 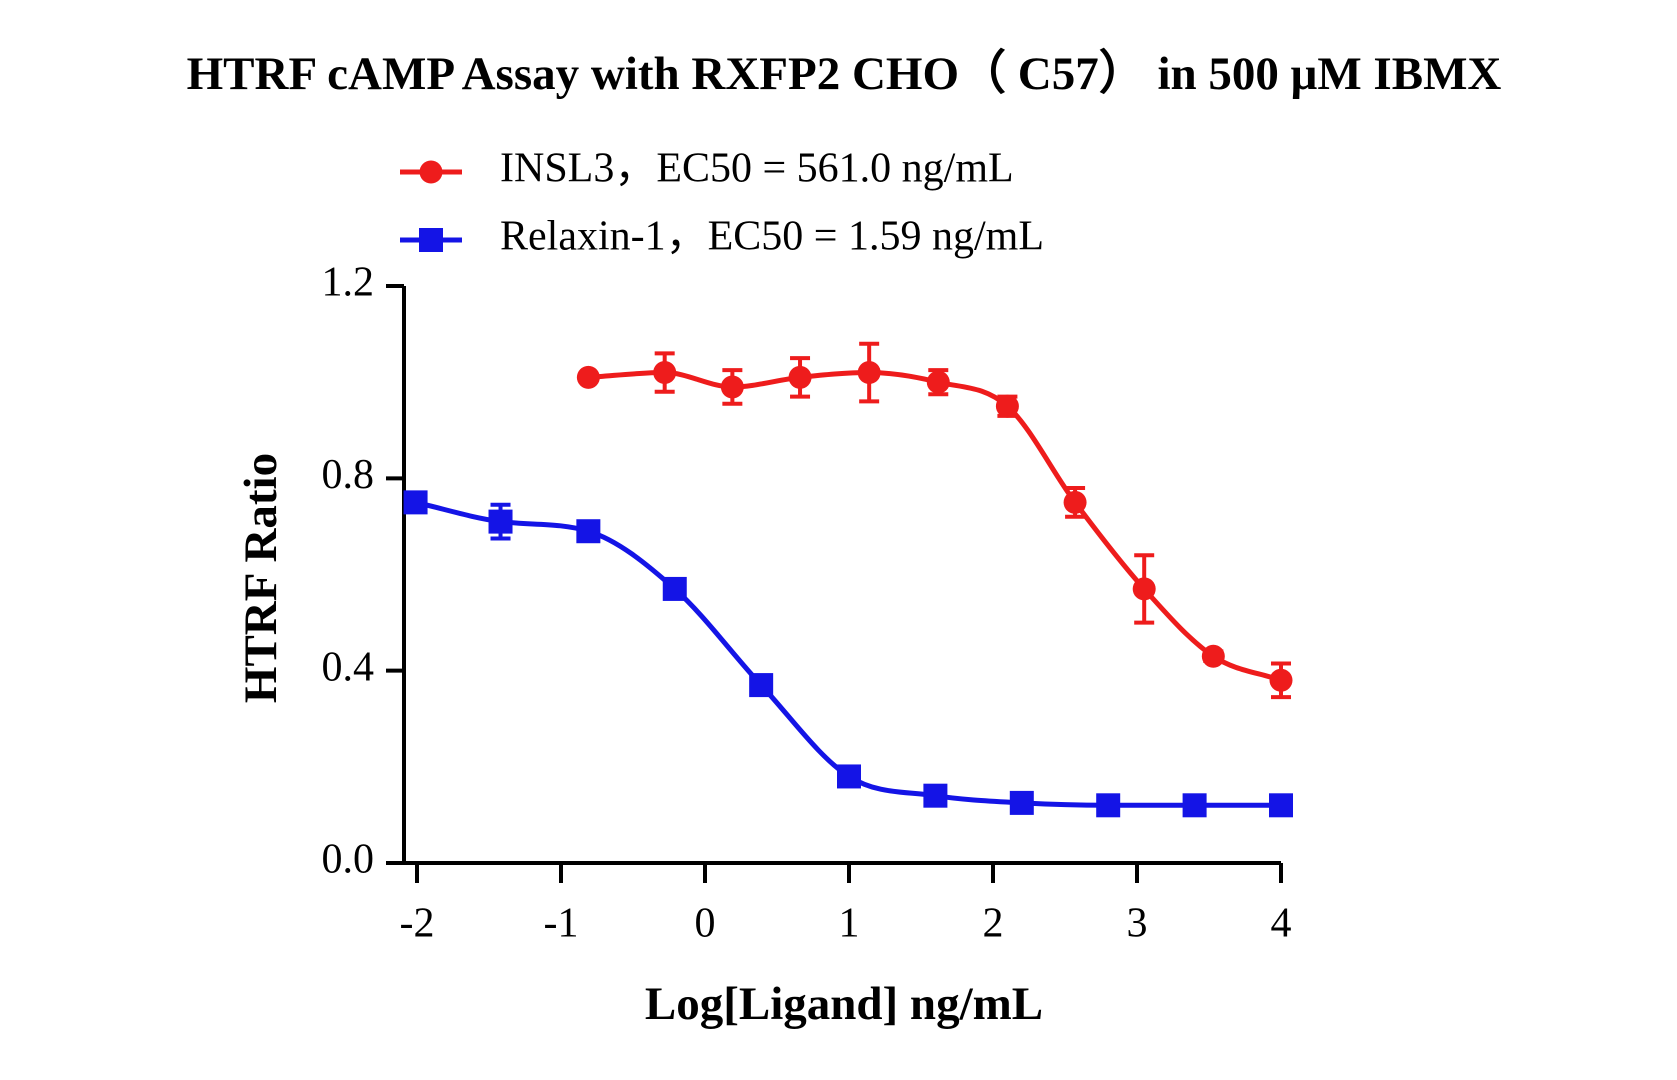 What do you see at coordinates (561, 924) in the screenshot?
I see `x-tick-label: -1` at bounding box center [561, 924].